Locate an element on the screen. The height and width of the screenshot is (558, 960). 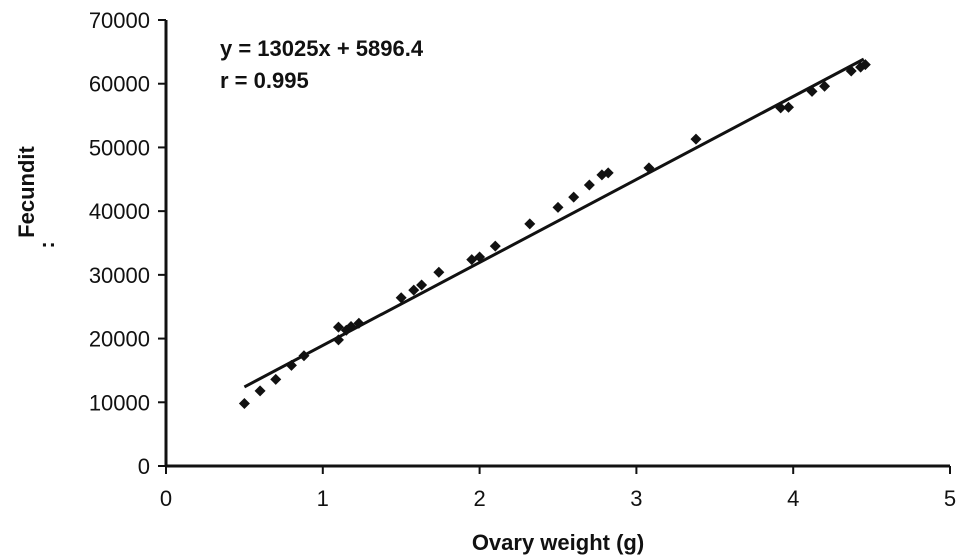
y-tick-label: 70000 is located at coordinates (119, 20).